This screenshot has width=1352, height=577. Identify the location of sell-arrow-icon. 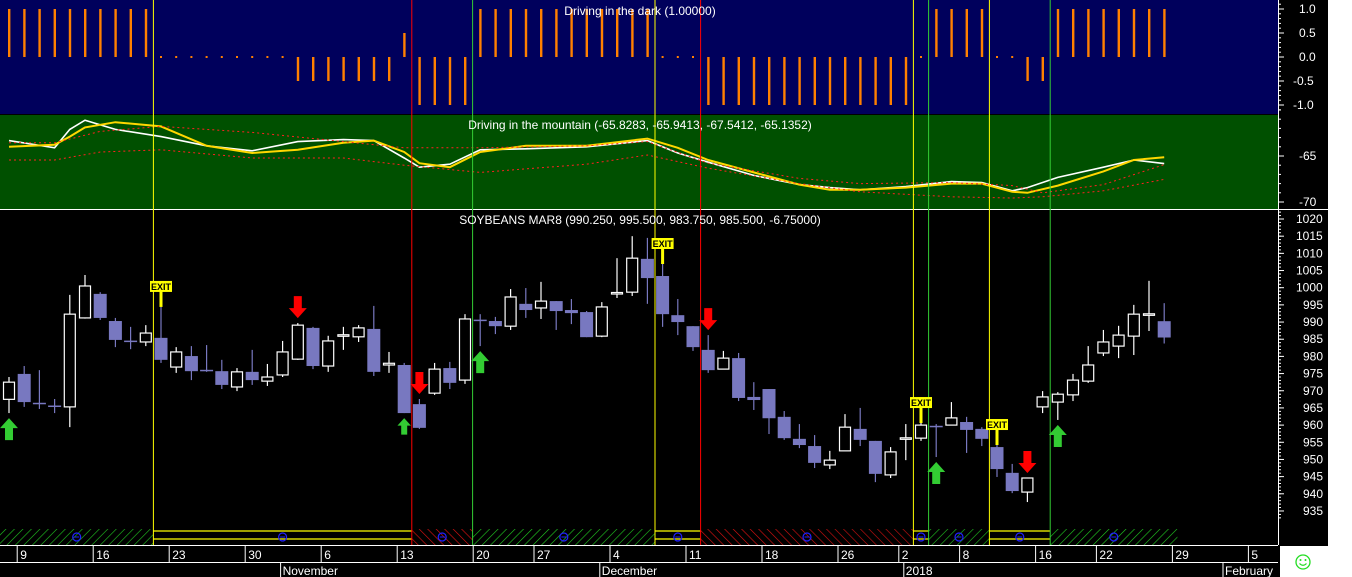
(708, 319).